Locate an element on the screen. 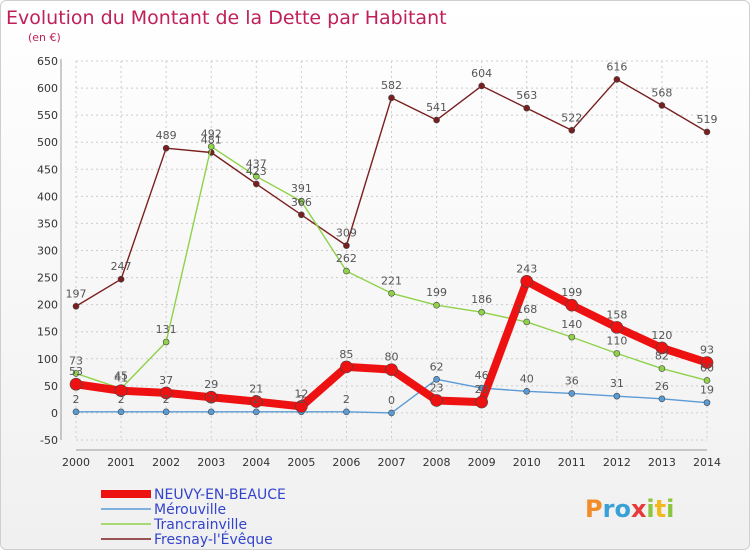  data-label: 604 is located at coordinates (481, 73).